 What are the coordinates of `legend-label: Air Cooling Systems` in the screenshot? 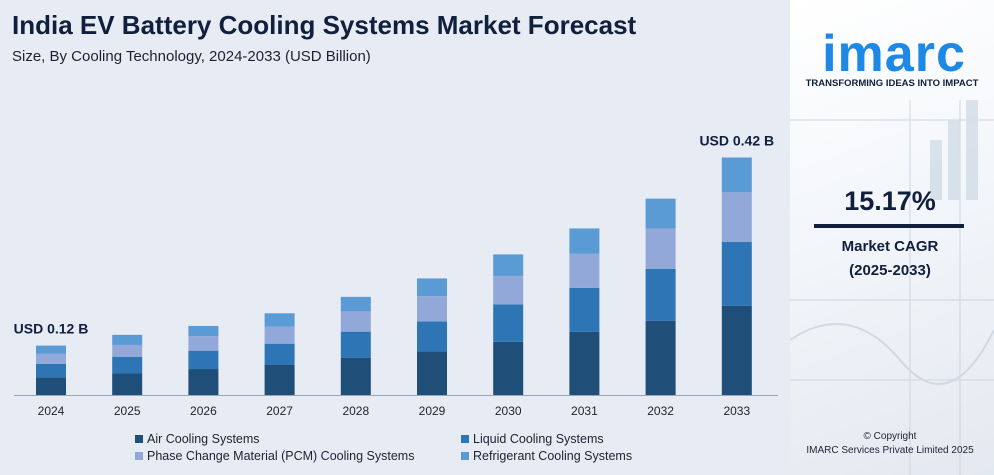 It's located at (203, 439).